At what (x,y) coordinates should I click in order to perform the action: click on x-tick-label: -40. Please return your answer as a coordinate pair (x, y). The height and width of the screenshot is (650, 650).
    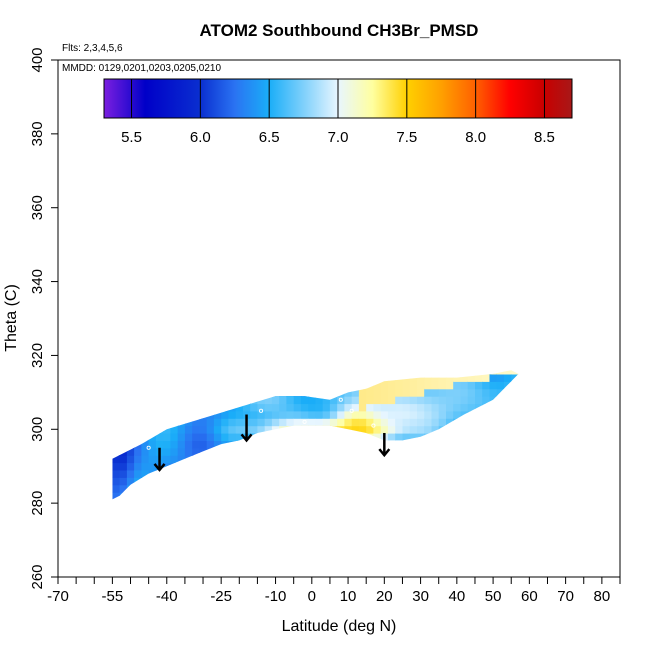
    Looking at the image, I should click on (167, 596).